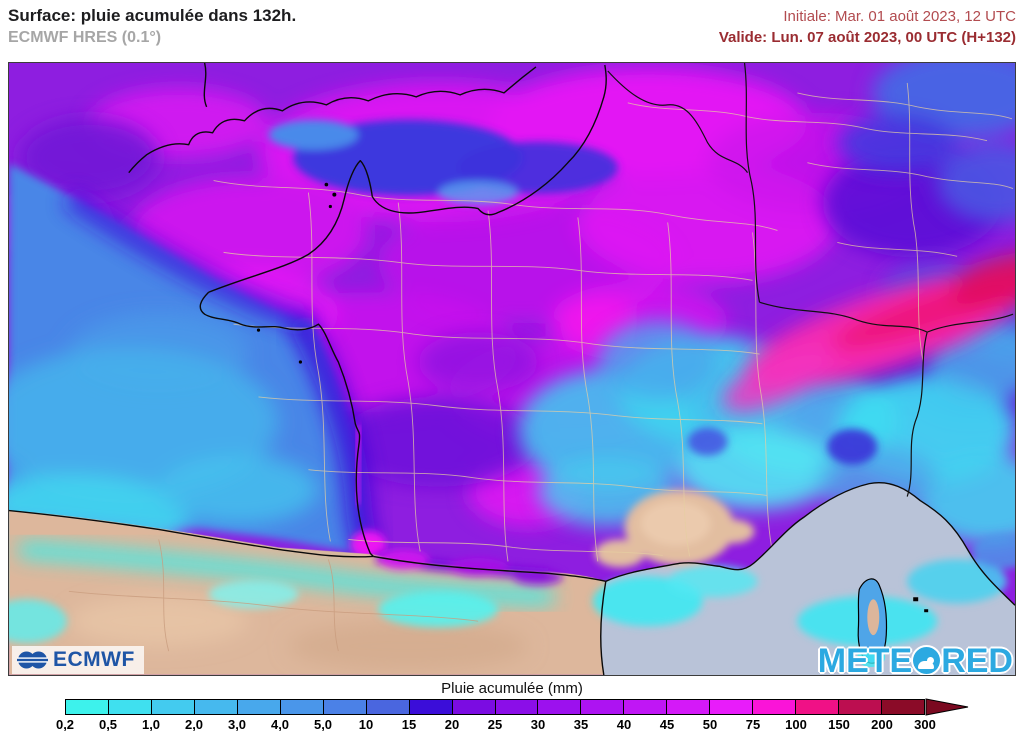 This screenshot has width=1024, height=736. I want to click on ecmwf-logo-text: ECMWF, so click(94, 659).